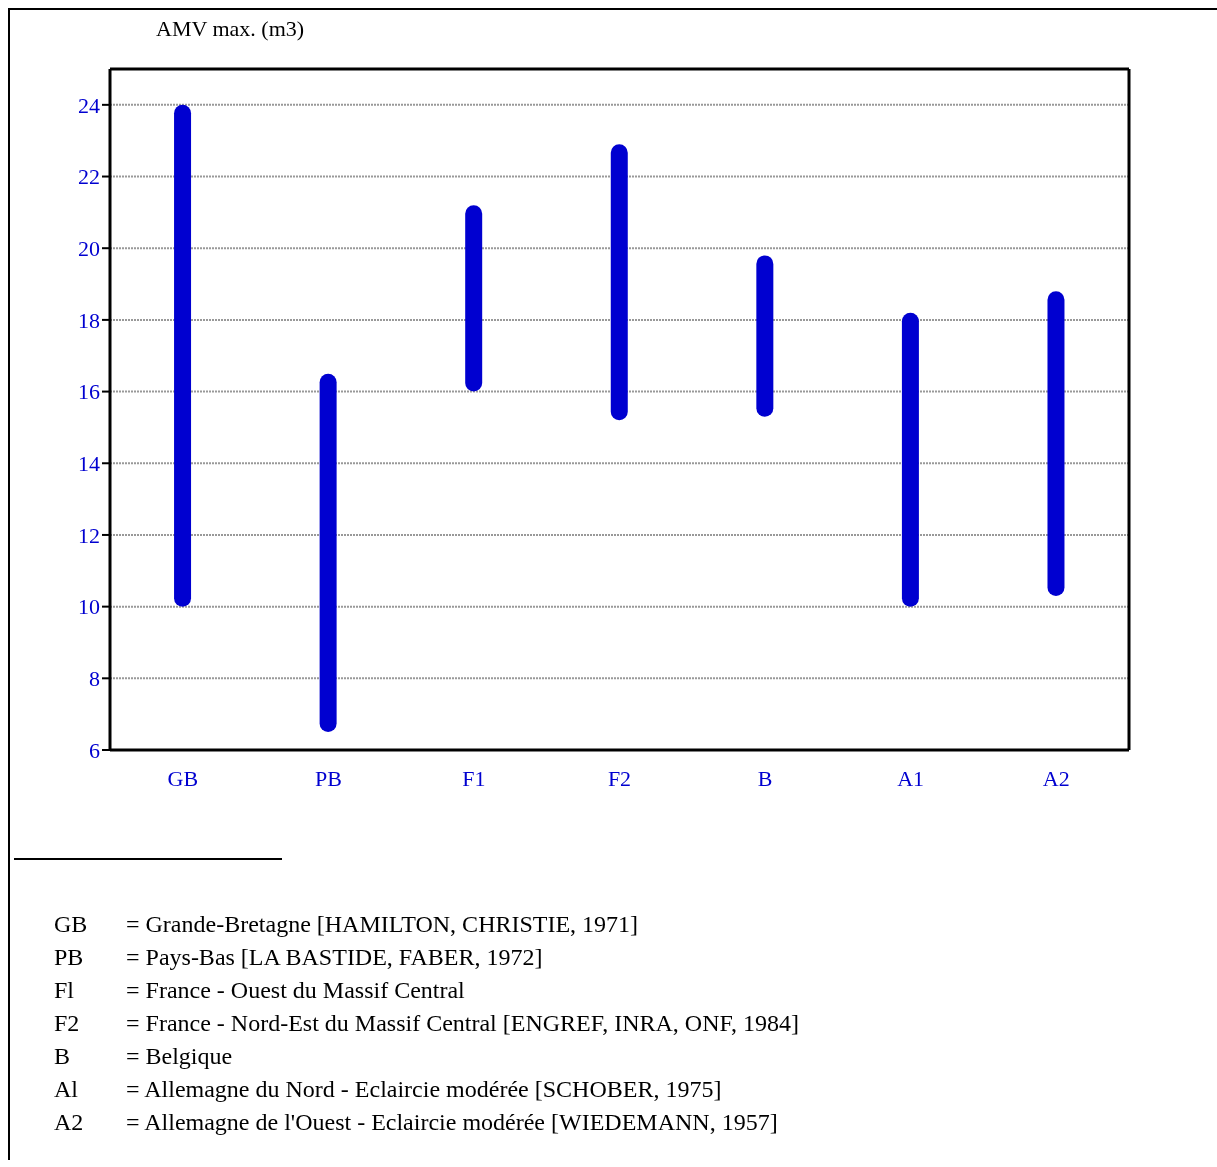 The width and height of the screenshot is (1217, 1167). I want to click on y-tick-label: 10, so click(89, 607).